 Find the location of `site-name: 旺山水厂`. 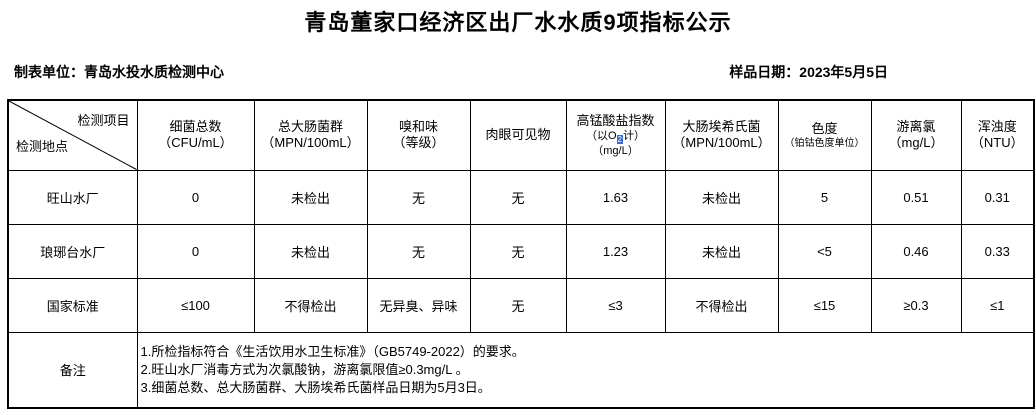

site-name: 旺山水厂 is located at coordinates (72, 197).